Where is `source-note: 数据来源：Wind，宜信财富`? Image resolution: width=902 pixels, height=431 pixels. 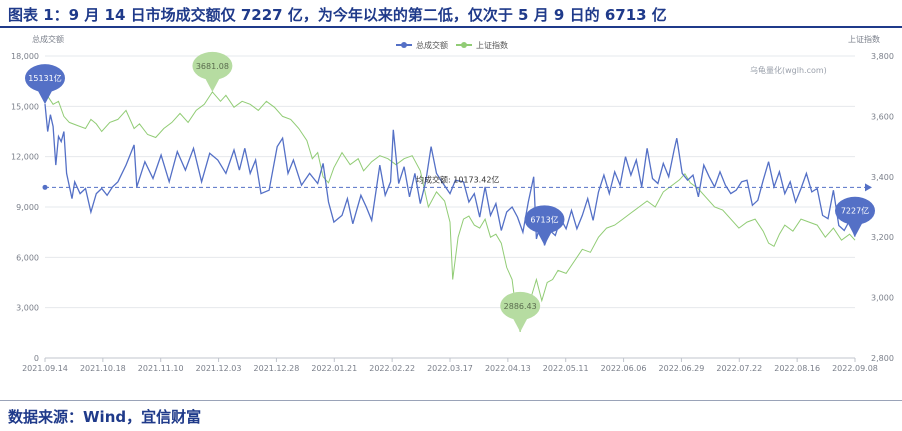
source-note: 数据来源：Wind，宜信财富 is located at coordinates (105, 417).